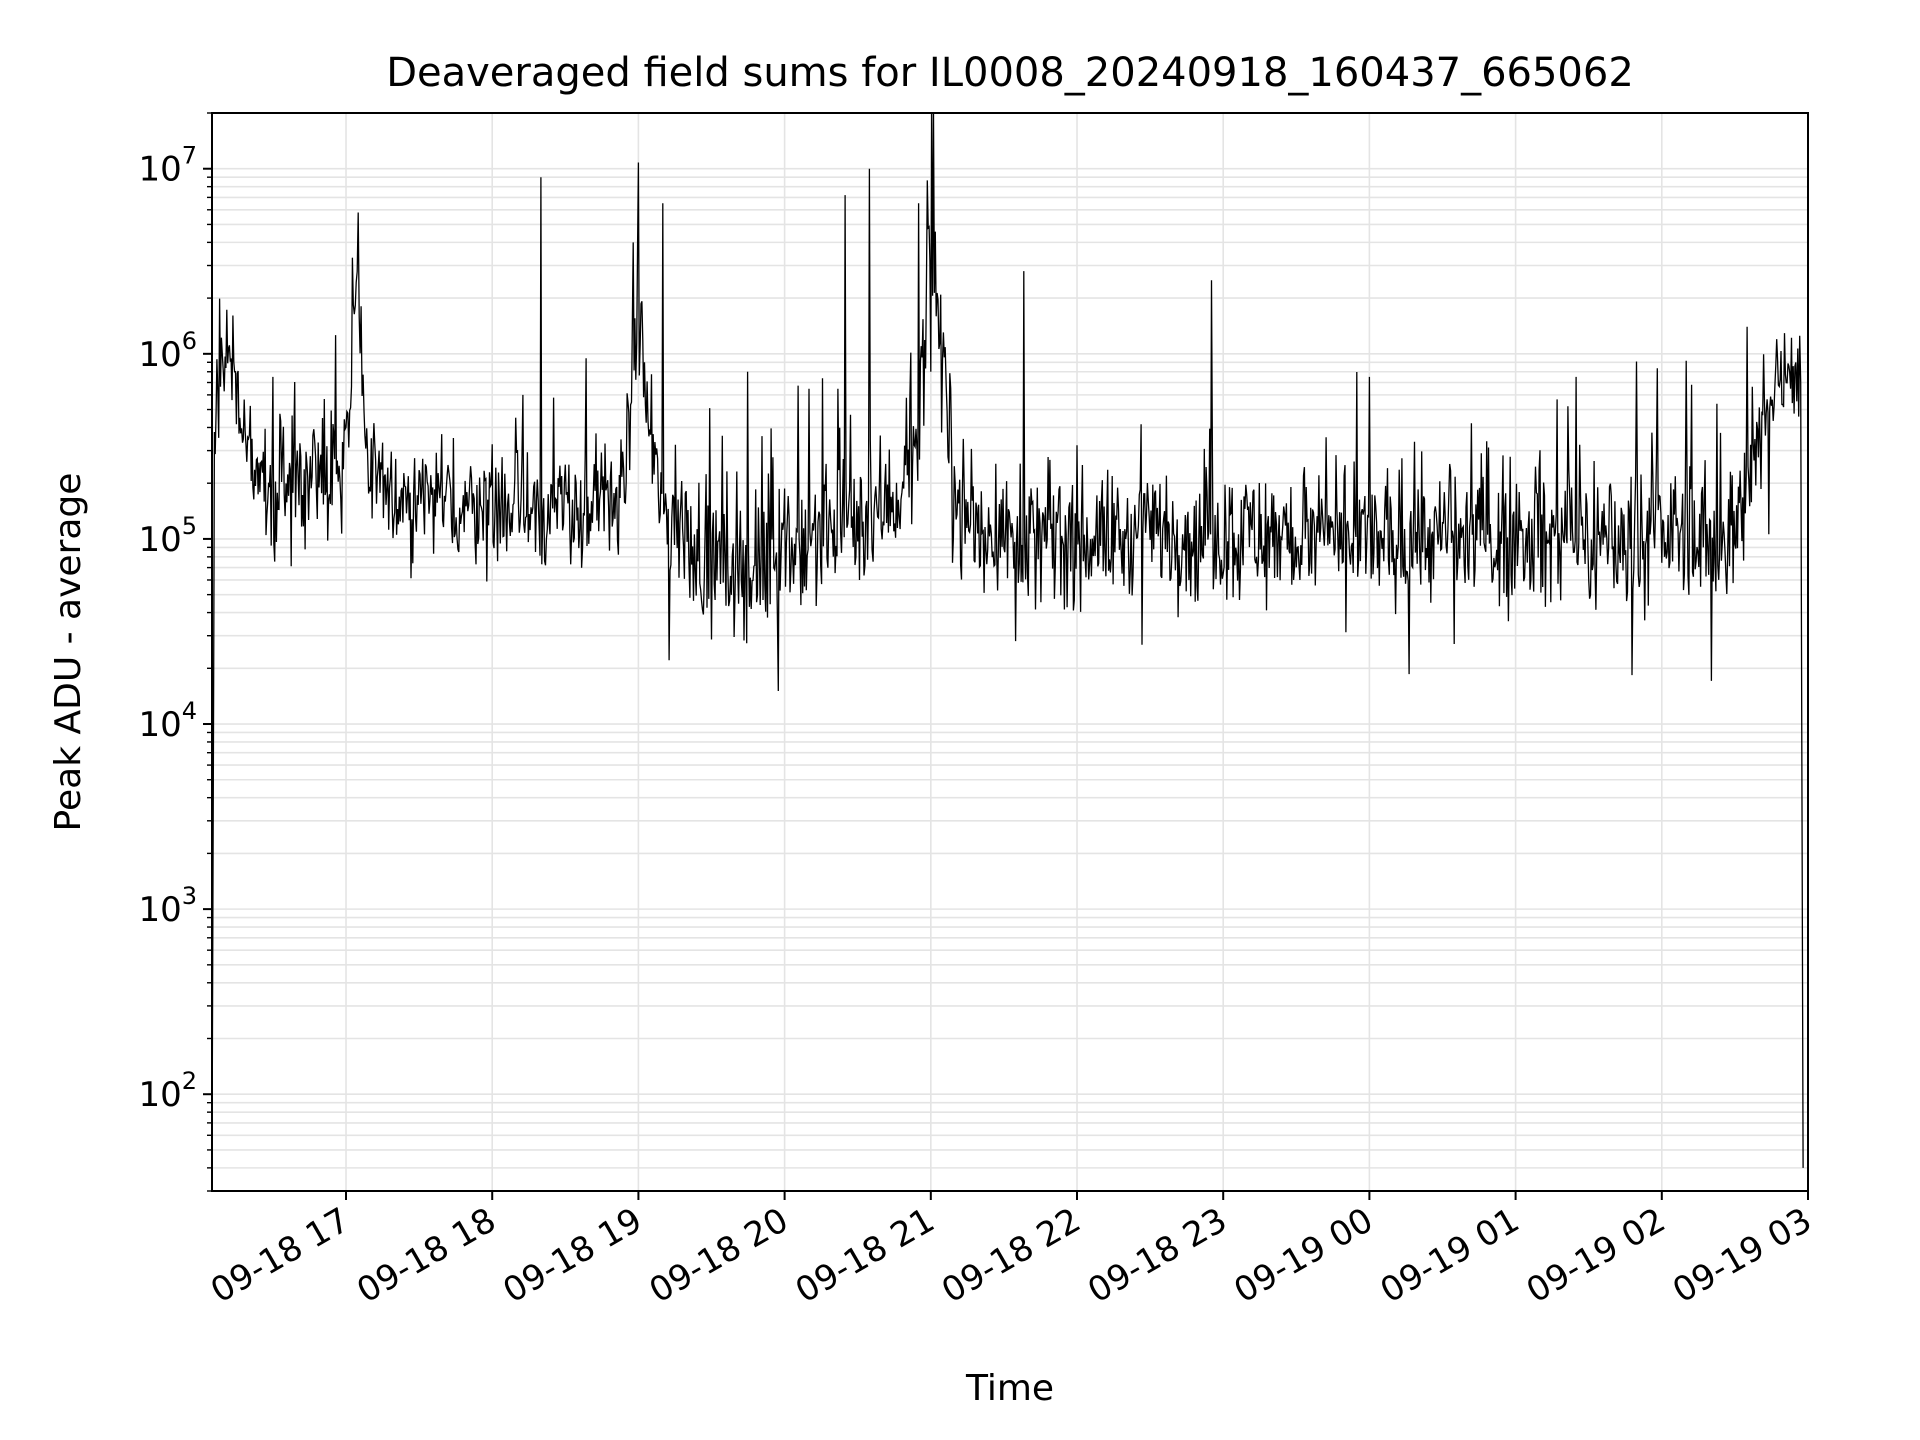 The height and width of the screenshot is (1440, 1920). Describe the element at coordinates (175, 652) in the screenshot. I see `y-axis: 10² 10³ 10⁴ 10⁵ 10⁶ 10⁷` at that location.